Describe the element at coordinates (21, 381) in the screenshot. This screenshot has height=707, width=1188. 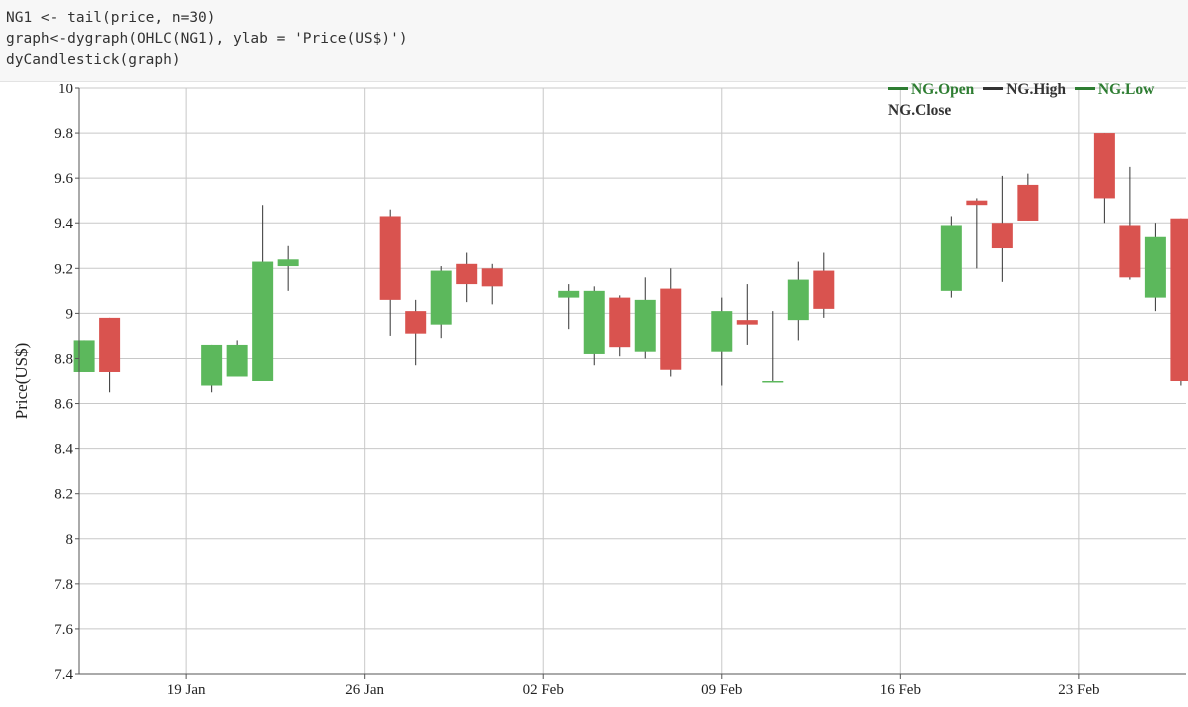
I see `y-axis-title: Price(US$)` at that location.